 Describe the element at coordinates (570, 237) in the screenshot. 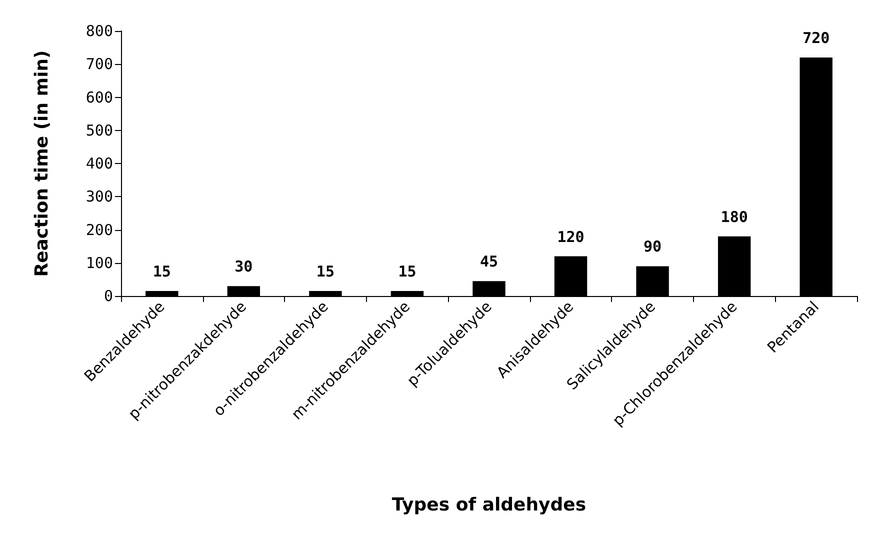

I see `data-label: 120` at that location.